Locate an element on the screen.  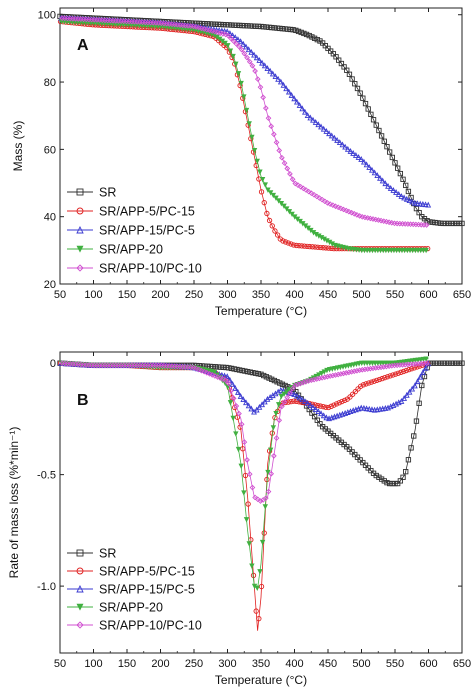
x-tick-label: 350 is located at coordinates (261, 664).